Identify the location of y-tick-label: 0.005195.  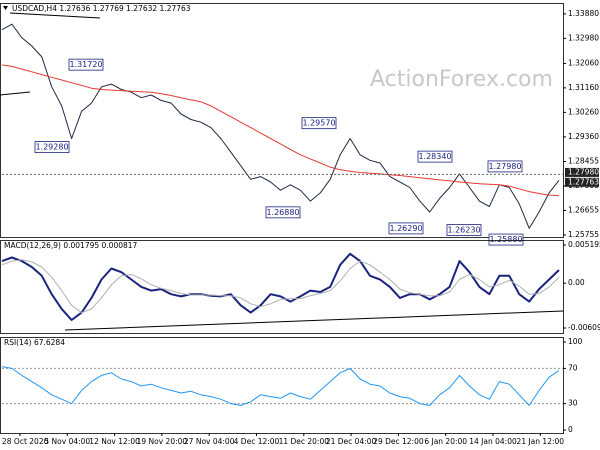
(584, 244).